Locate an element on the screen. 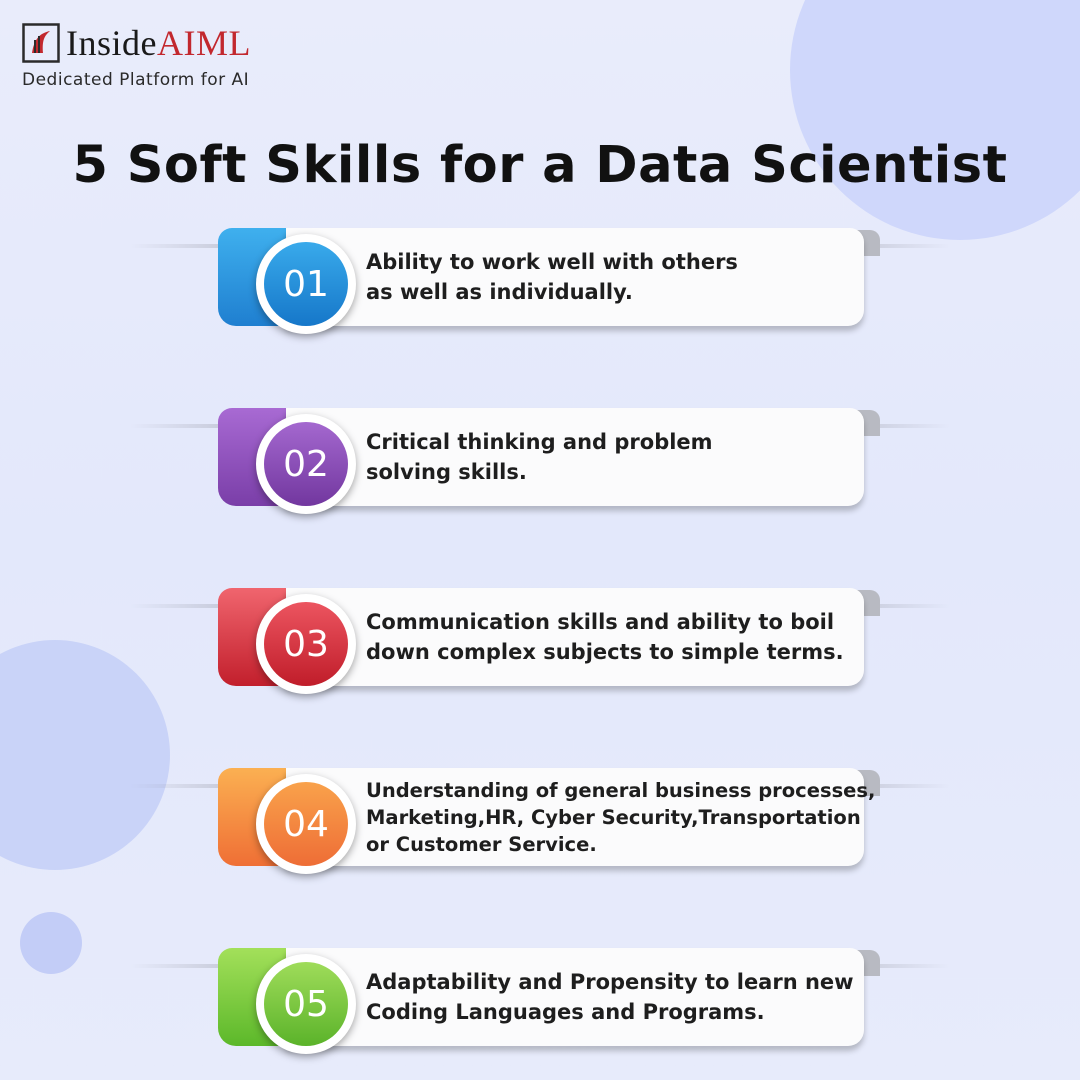 The width and height of the screenshot is (1080, 1080). skill-number: 03 is located at coordinates (306, 644).